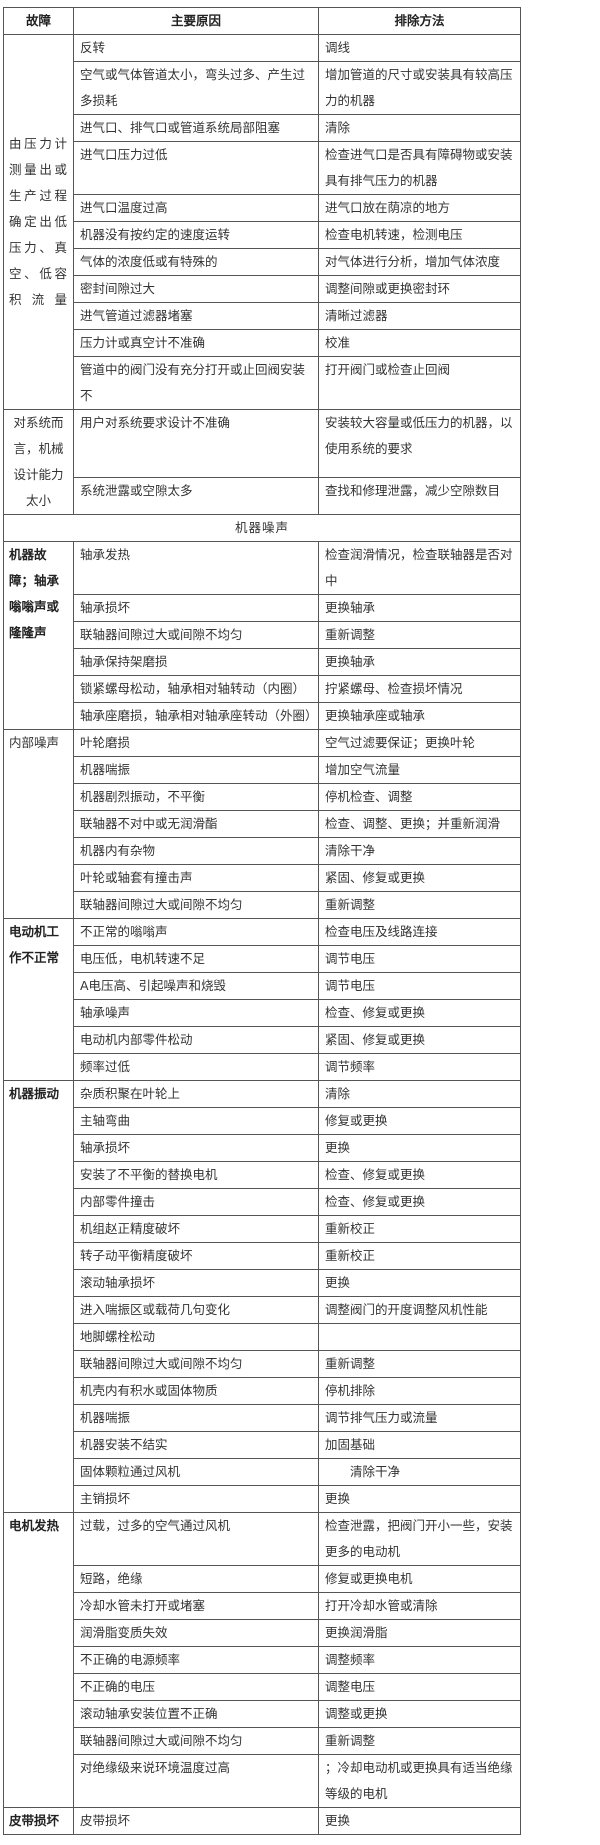 The height and width of the screenshot is (1845, 600). What do you see at coordinates (38, 635) in the screenshot?
I see `fault-category: 机器故障；轴承嗡嗡声或隆隆声` at bounding box center [38, 635].